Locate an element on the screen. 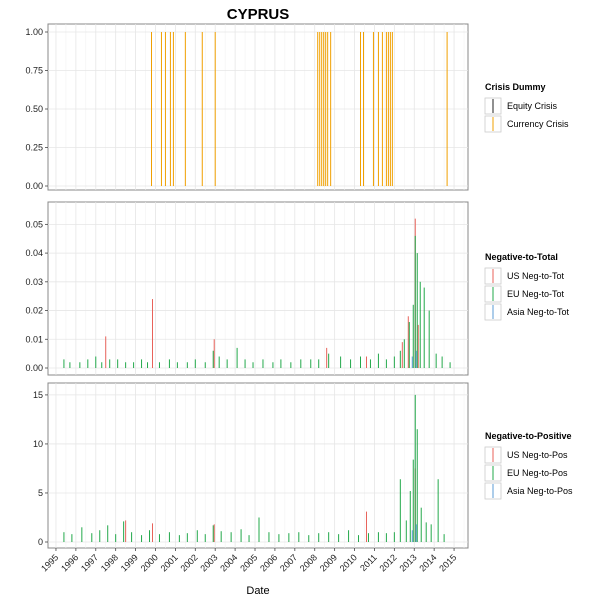  legend-label: EU Neg-to-Tot is located at coordinates (536, 294).